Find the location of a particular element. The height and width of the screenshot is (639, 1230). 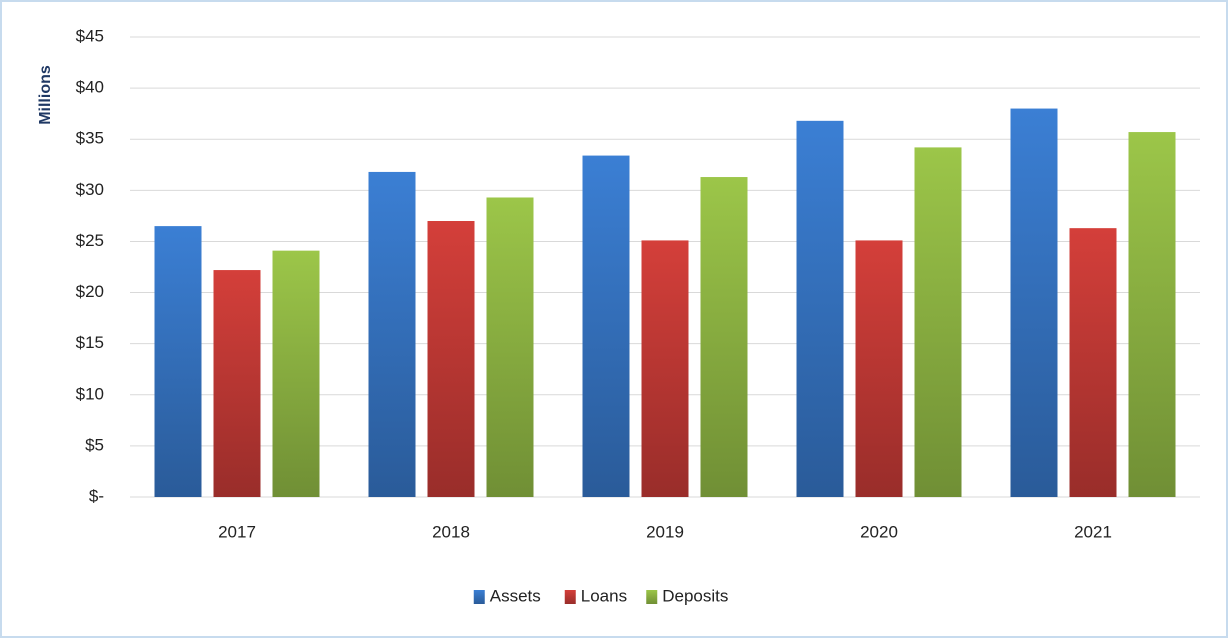

y-tick-label: $25 is located at coordinates (90, 240).